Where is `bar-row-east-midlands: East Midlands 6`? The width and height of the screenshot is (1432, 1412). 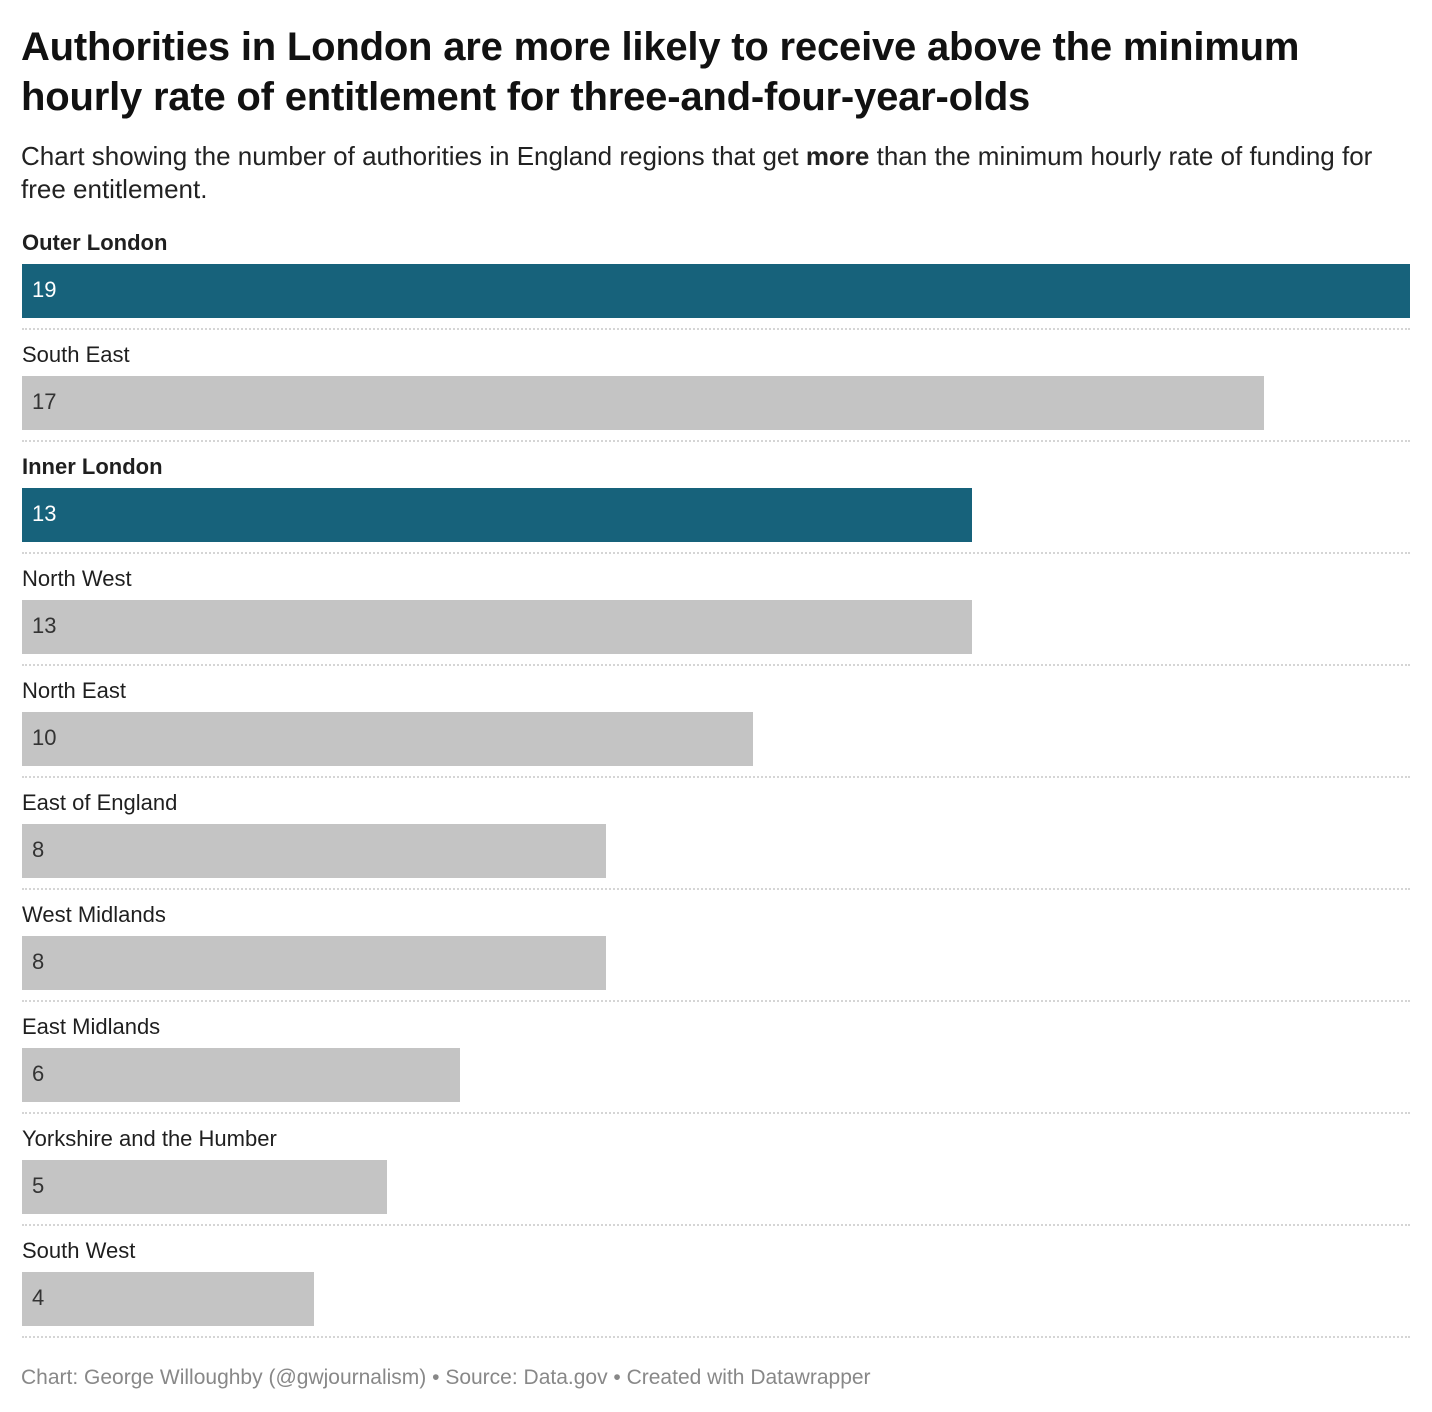 bar-row-east-midlands: East Midlands 6 is located at coordinates (716, 1066).